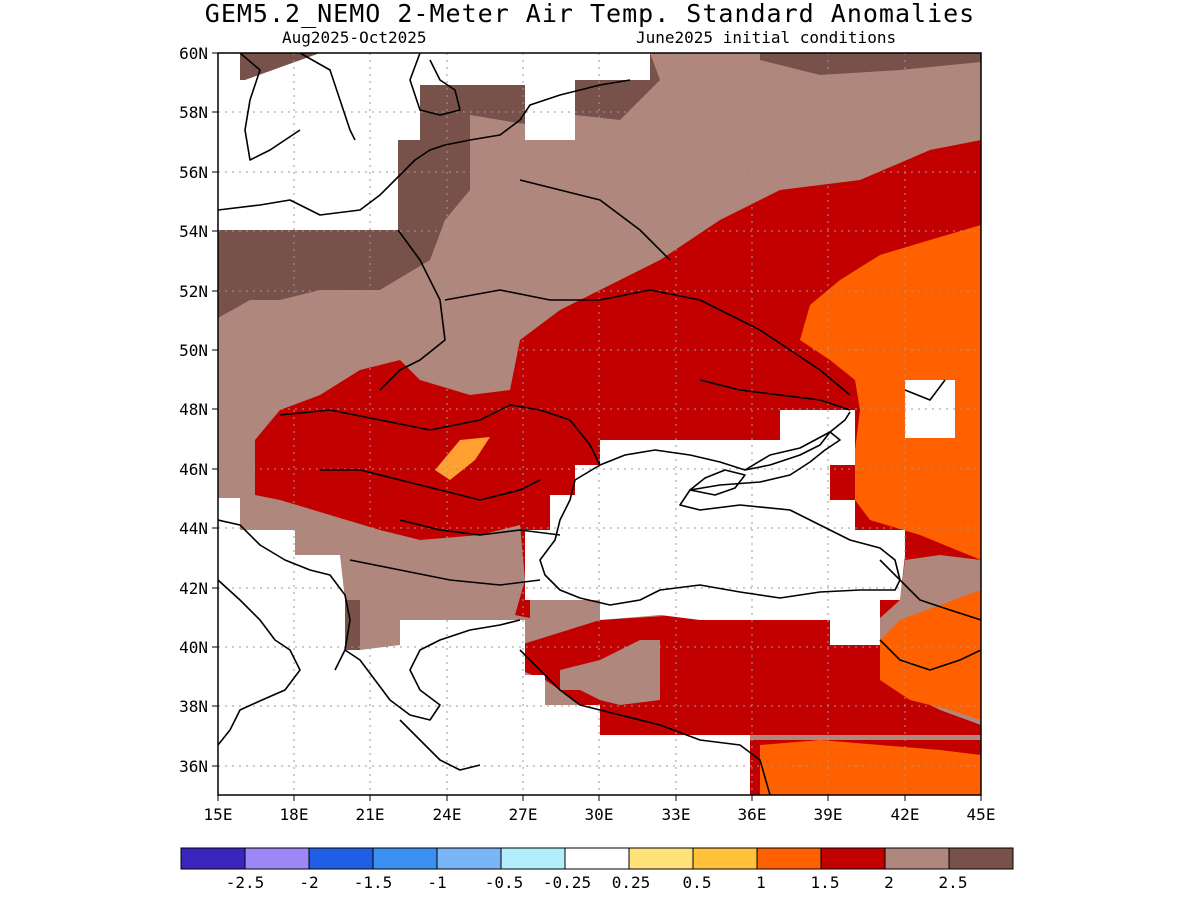  Describe the element at coordinates (825, 882) in the screenshot. I see `colorbar-label: 1.5` at that location.